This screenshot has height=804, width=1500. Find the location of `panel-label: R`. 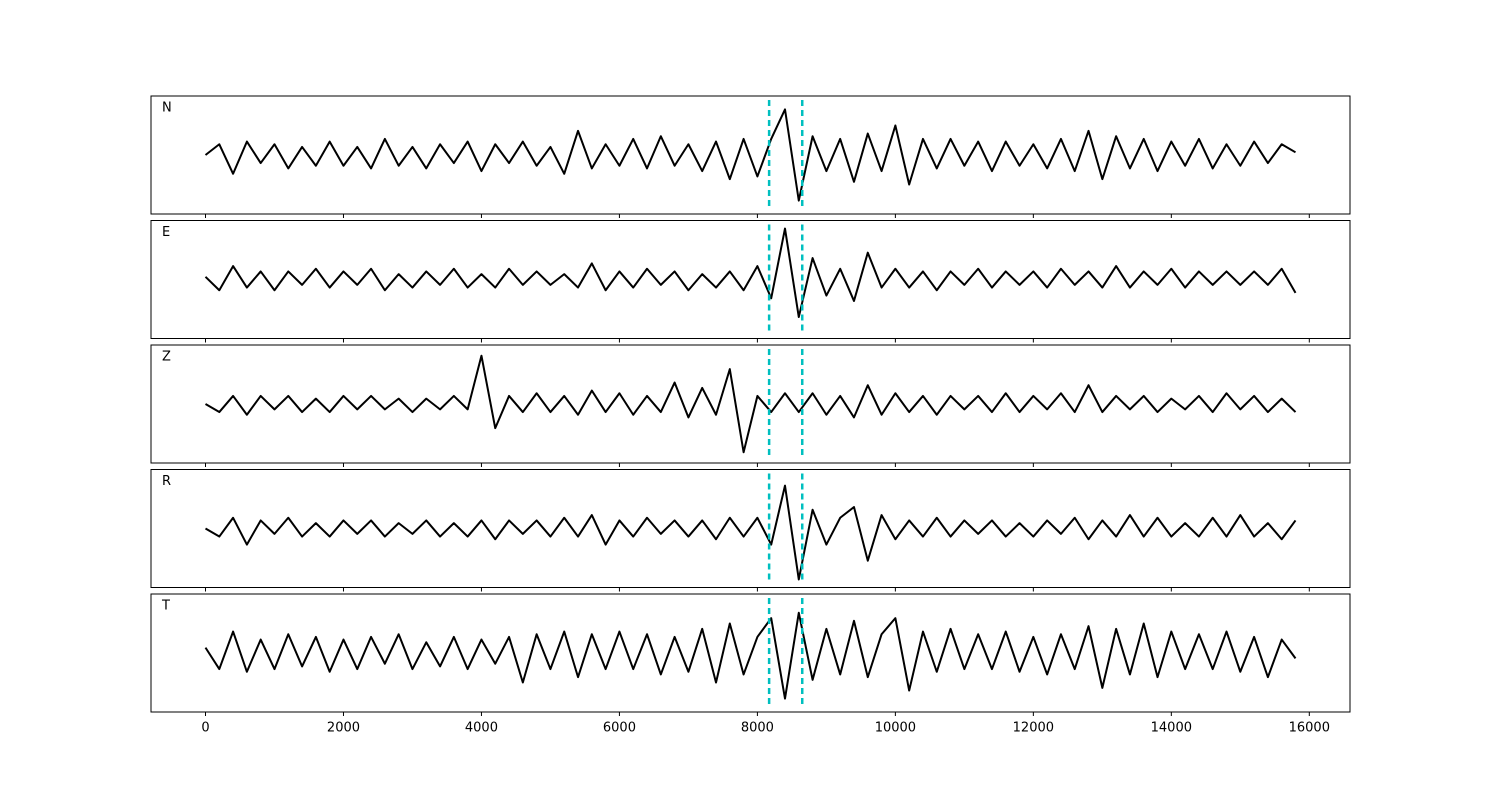

panel-label: R is located at coordinates (166, 481).